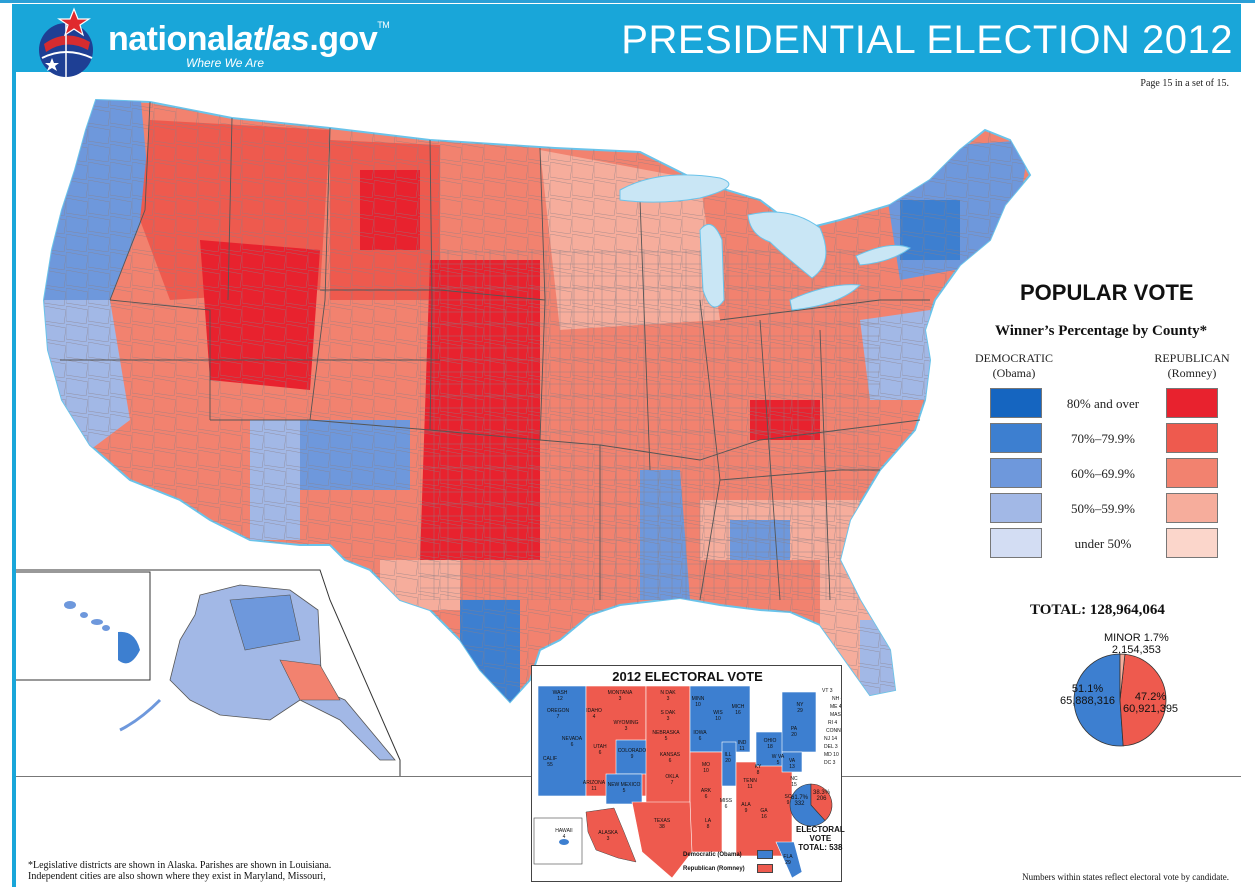  I want to click on ev-state-name: LA, so click(708, 821).